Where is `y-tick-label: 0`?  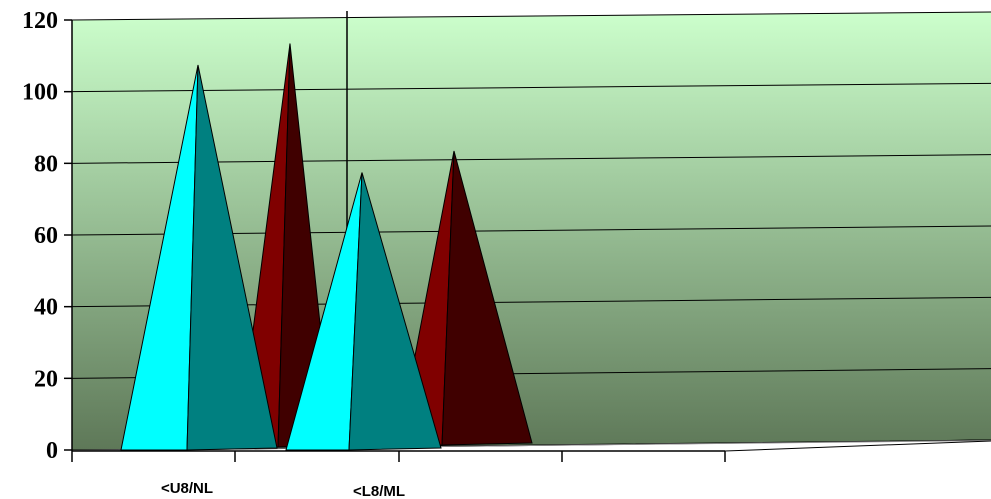
y-tick-label: 0 is located at coordinates (52, 451).